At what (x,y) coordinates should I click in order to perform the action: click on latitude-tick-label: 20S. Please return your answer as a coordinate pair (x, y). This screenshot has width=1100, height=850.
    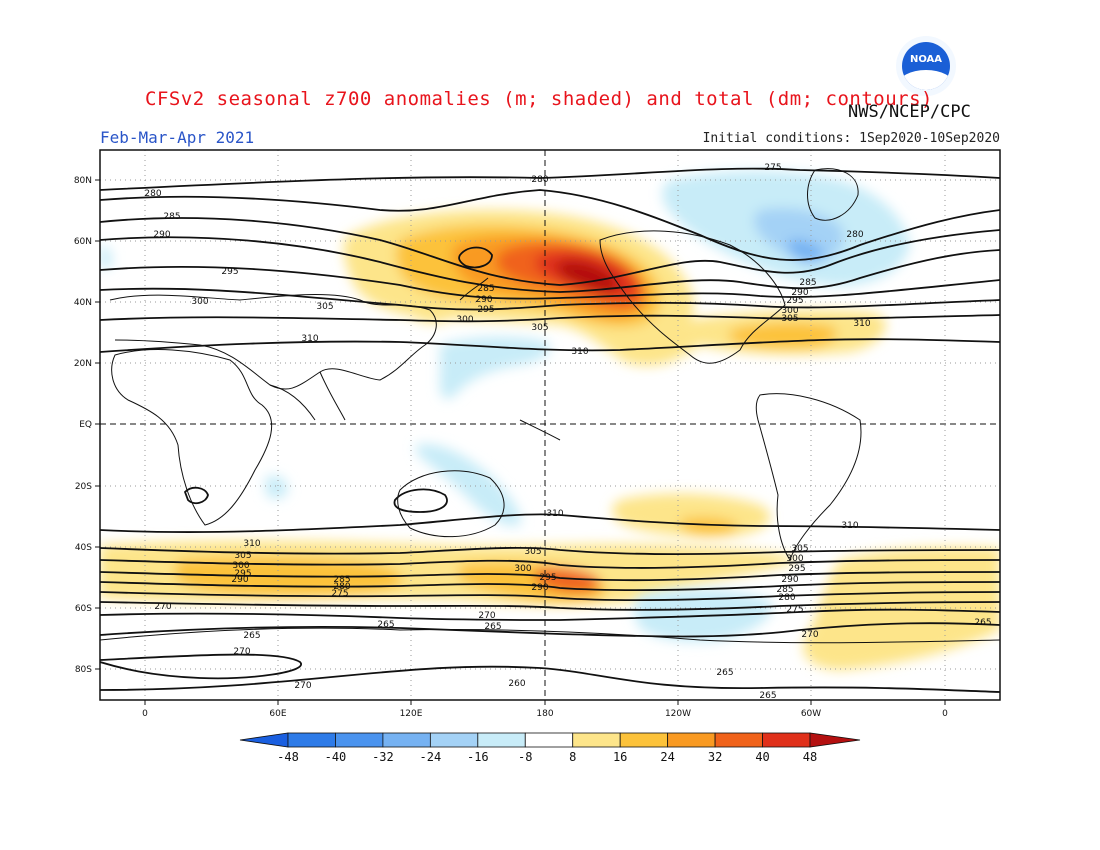
    Looking at the image, I should click on (83, 487).